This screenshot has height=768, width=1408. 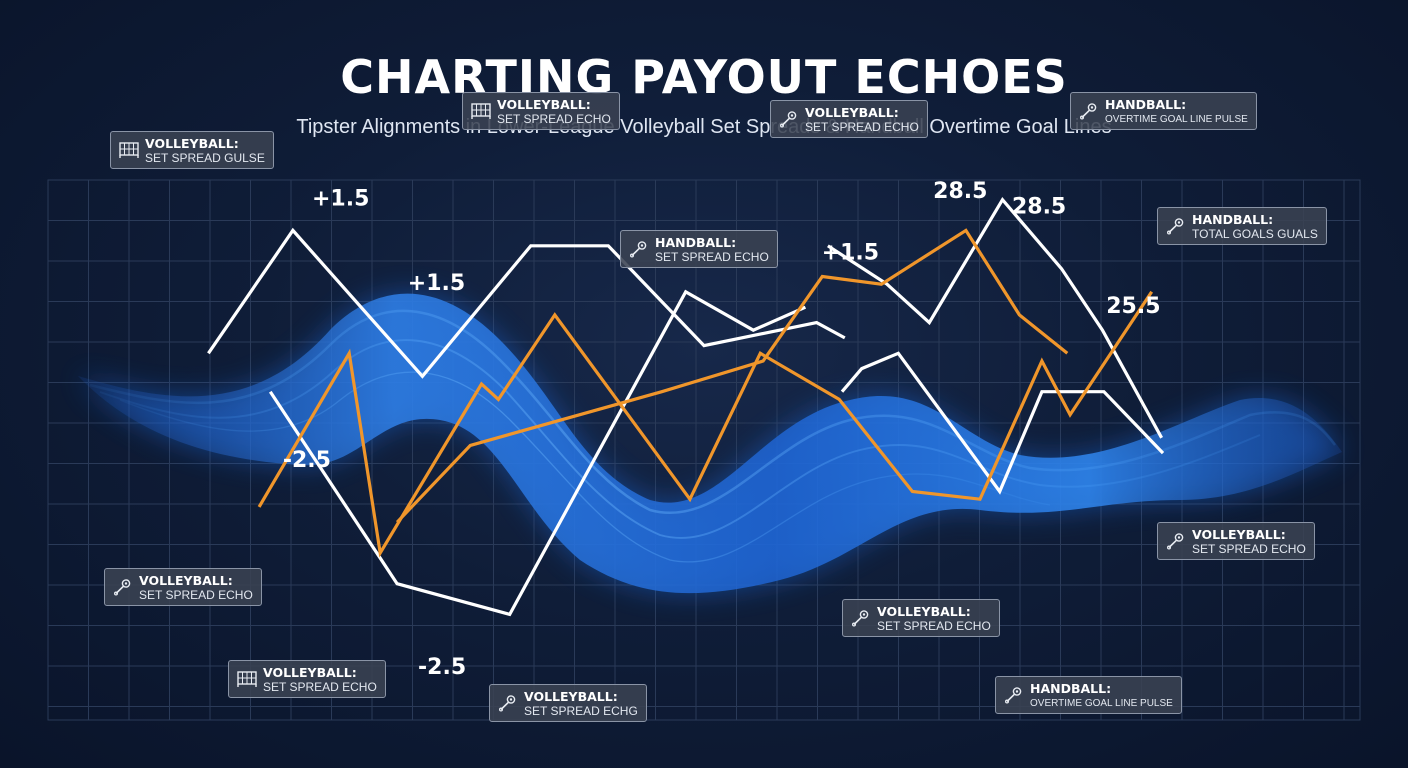 What do you see at coordinates (1133, 306) in the screenshot?
I see `value-label: 25.5` at bounding box center [1133, 306].